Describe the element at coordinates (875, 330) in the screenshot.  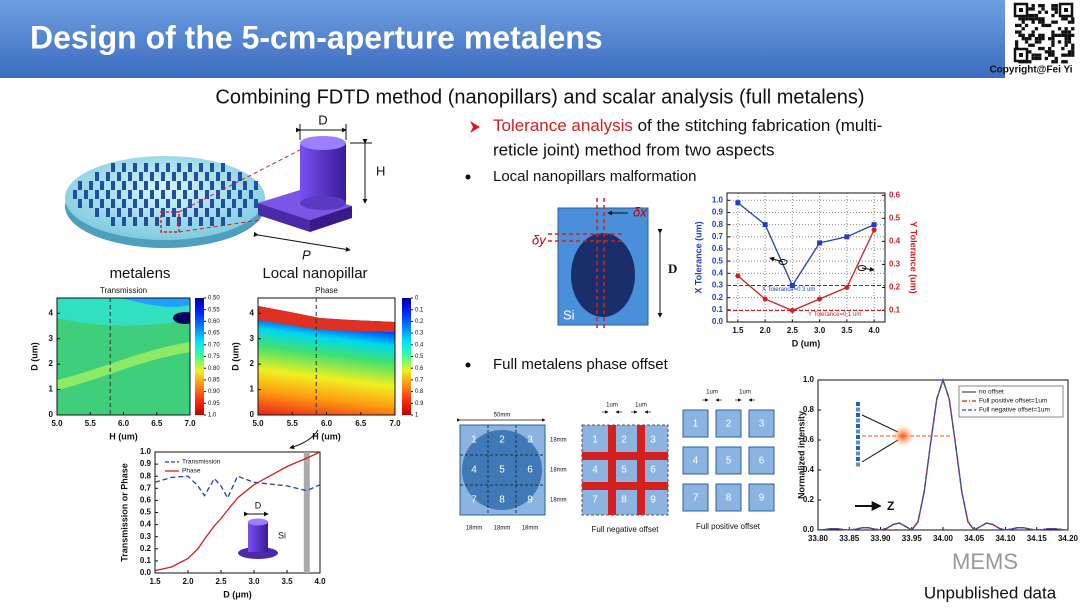
I see `x-tick-label: 4.0` at that location.